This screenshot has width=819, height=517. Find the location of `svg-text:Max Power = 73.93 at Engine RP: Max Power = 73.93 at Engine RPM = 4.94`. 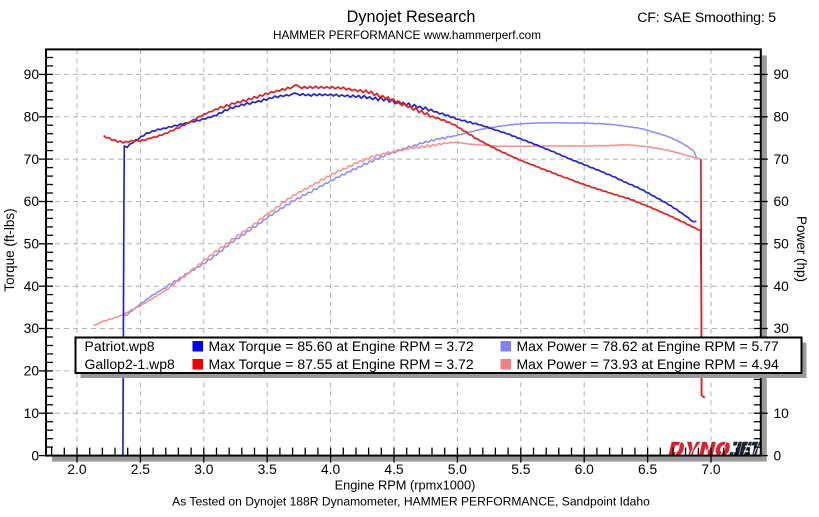

svg-text:Max Power = 73.93 at Engine RP: Max Power = 73.93 at Engine RPM = 4.94 is located at coordinates (648, 364).